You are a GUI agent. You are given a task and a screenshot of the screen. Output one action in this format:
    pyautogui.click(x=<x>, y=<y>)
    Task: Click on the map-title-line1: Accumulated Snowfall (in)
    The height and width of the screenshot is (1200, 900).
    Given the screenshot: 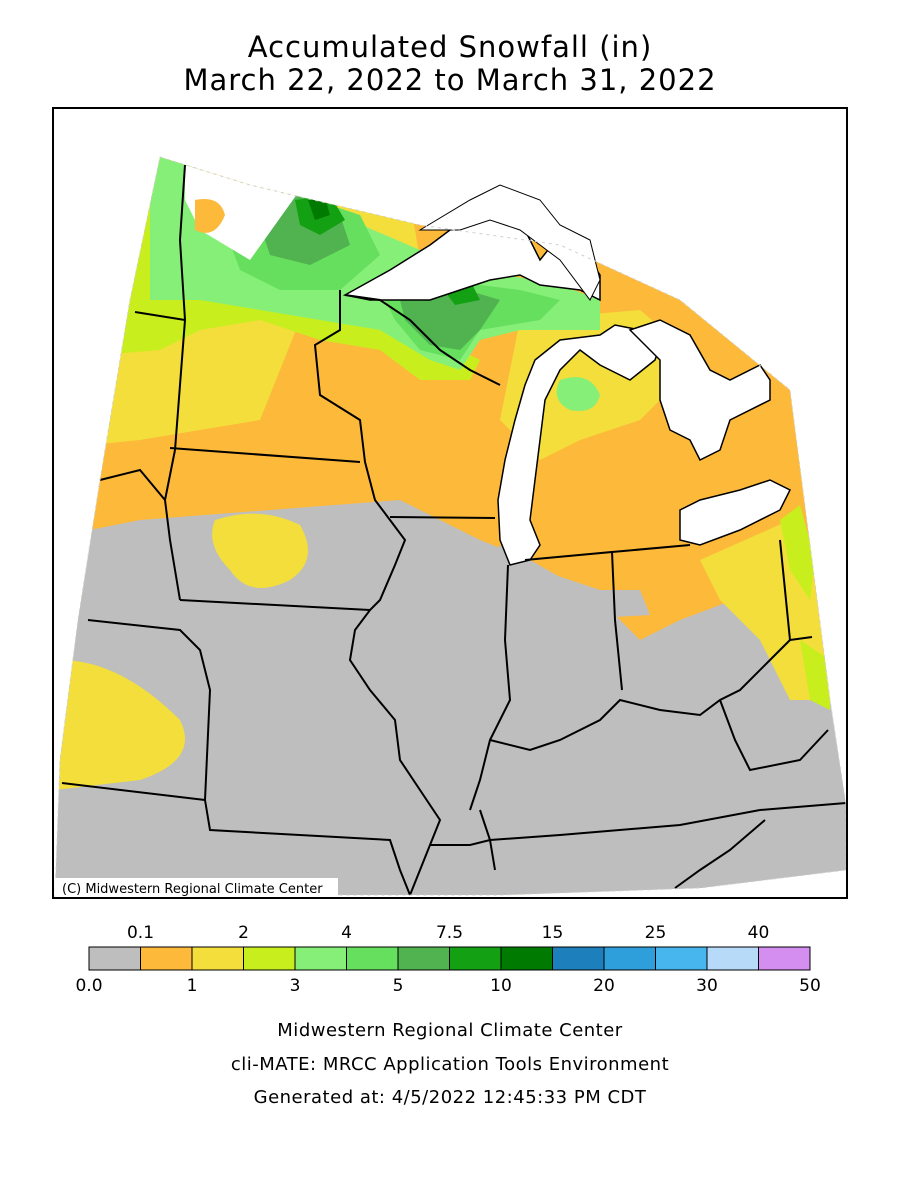 What is the action you would take?
    pyautogui.click(x=450, y=47)
    